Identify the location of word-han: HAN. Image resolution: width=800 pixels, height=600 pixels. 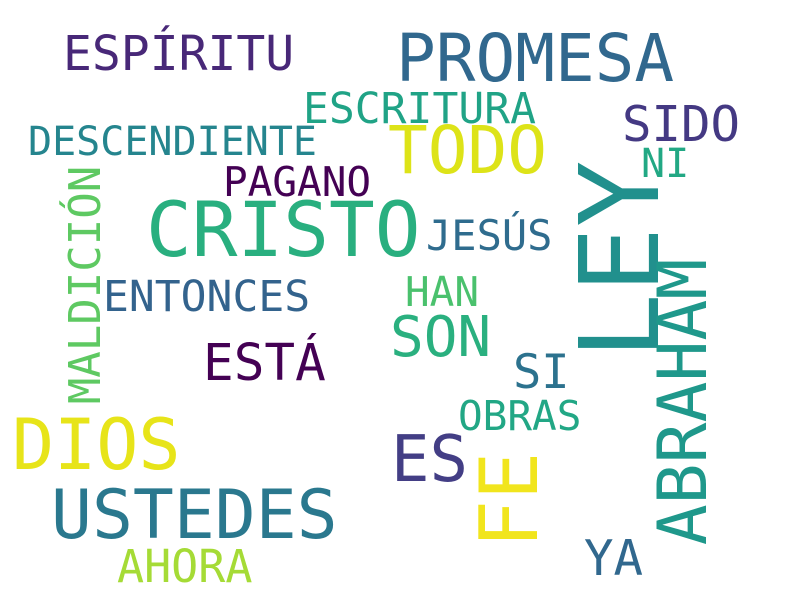
(442, 292).